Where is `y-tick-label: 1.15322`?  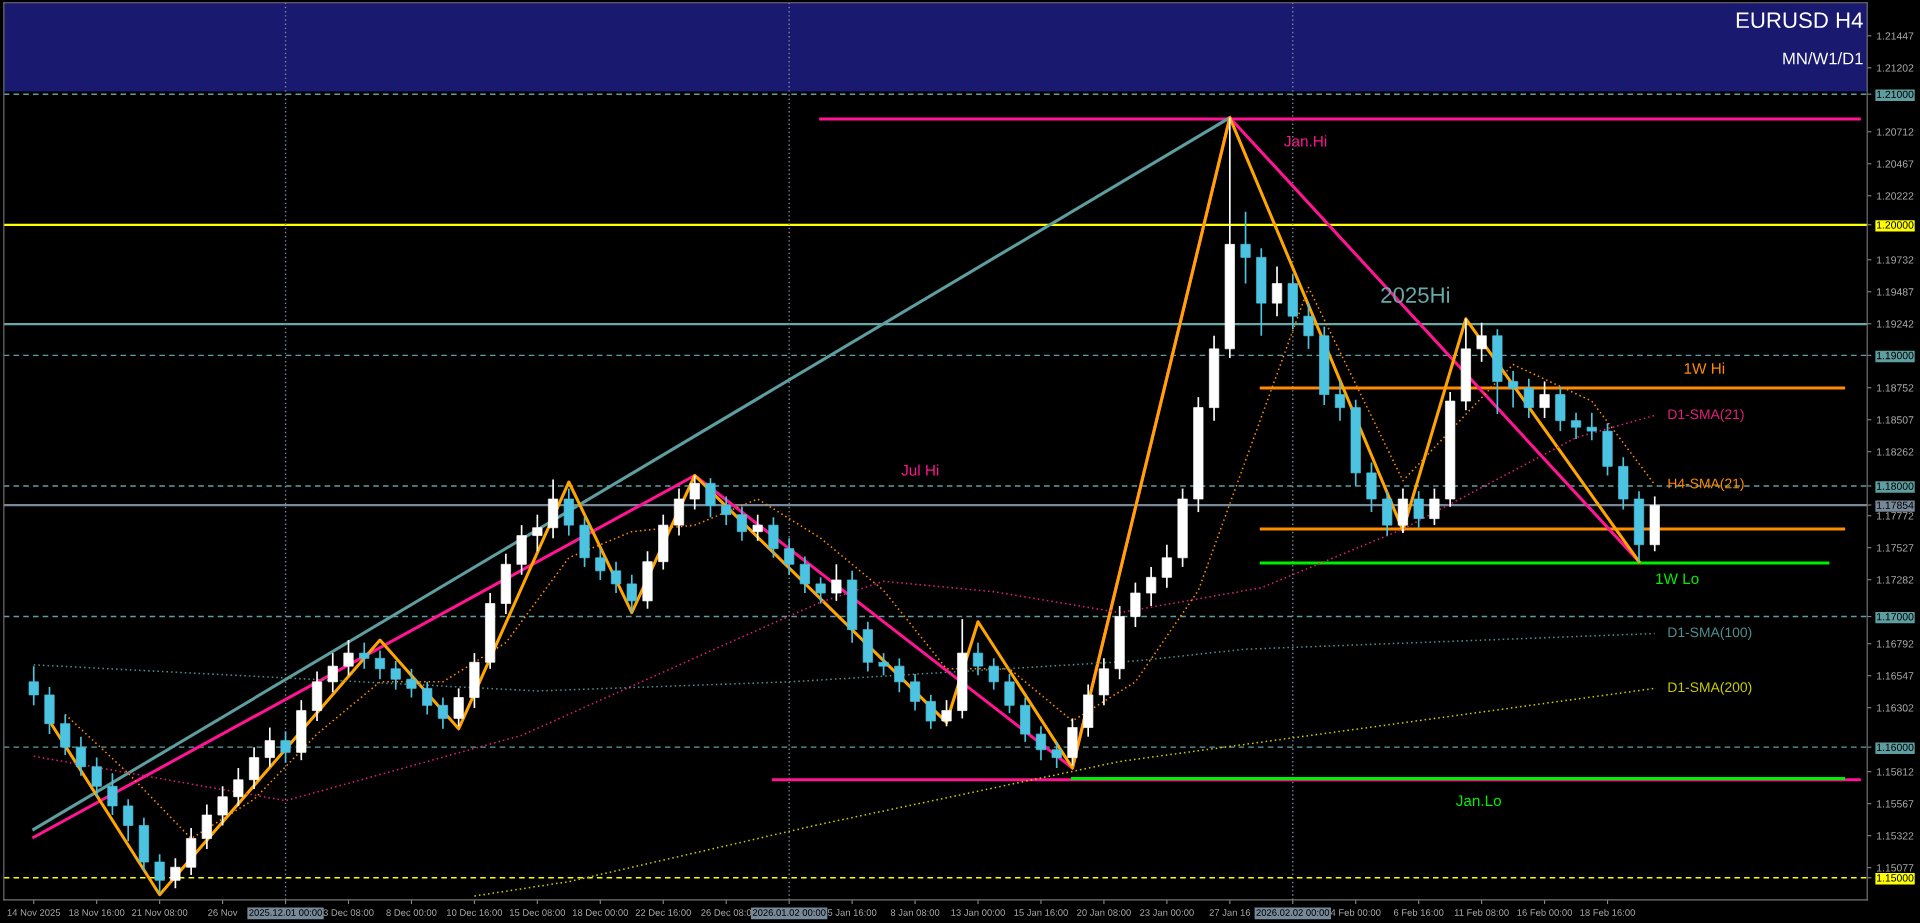 y-tick-label: 1.15322 is located at coordinates (1895, 836).